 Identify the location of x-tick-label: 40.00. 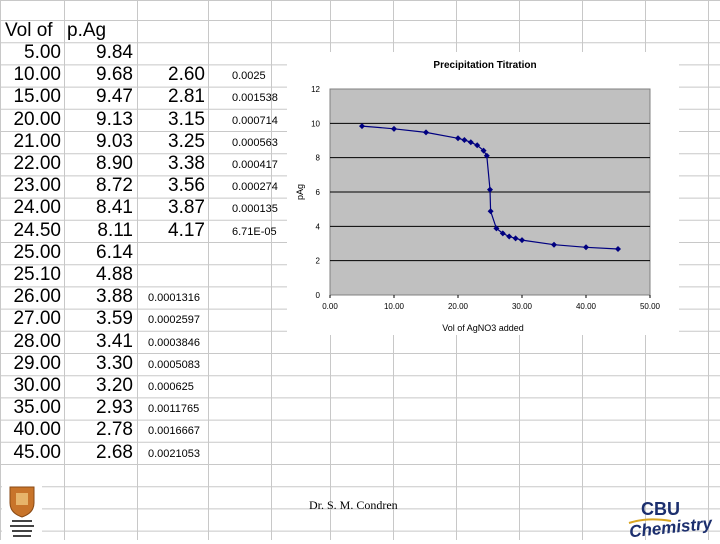
(586, 306).